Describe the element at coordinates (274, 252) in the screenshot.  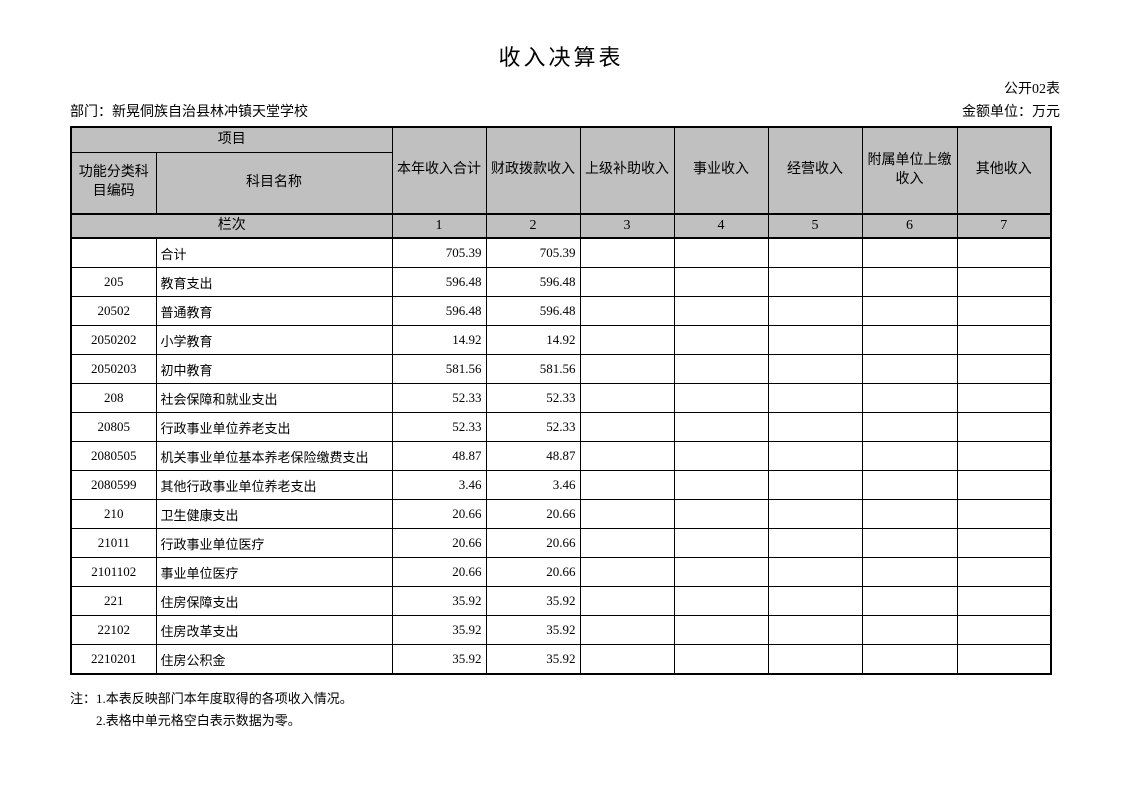
I see `subject-name-cell: 合计` at that location.